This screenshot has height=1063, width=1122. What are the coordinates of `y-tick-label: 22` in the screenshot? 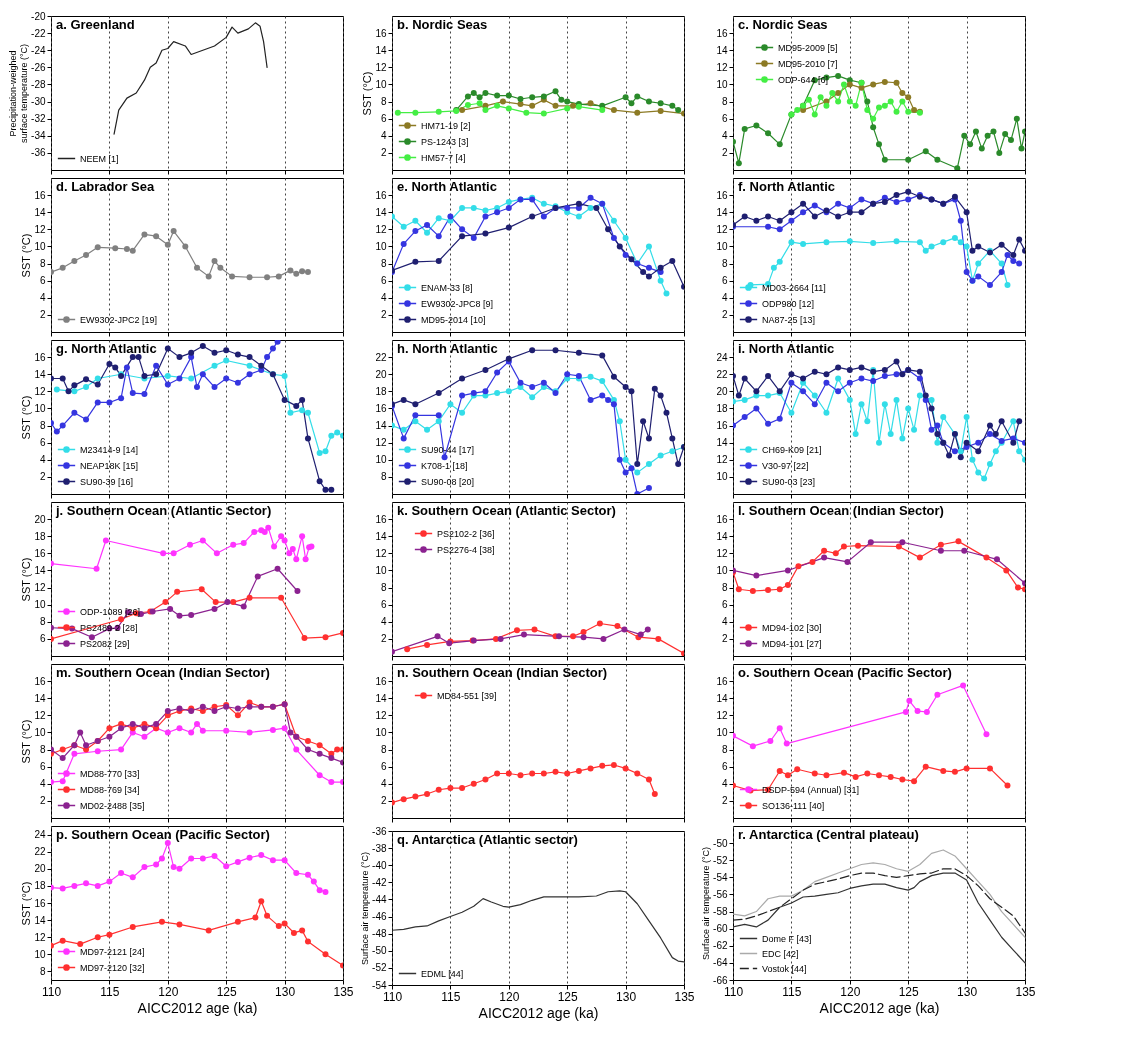 It's located at (722, 374).